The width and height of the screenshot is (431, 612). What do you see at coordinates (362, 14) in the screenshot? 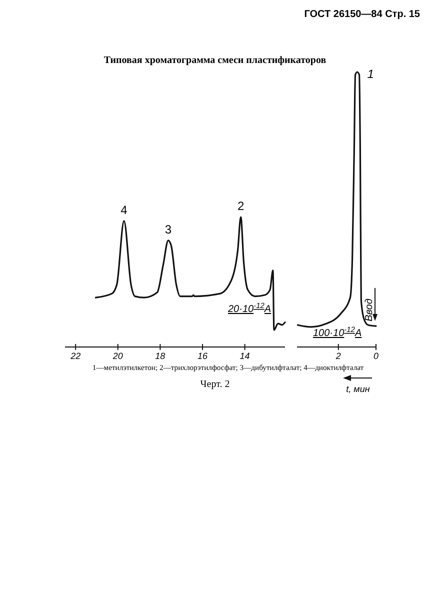
I see `text: ГОСТ 26150—84 Стр. 15` at bounding box center [362, 14].